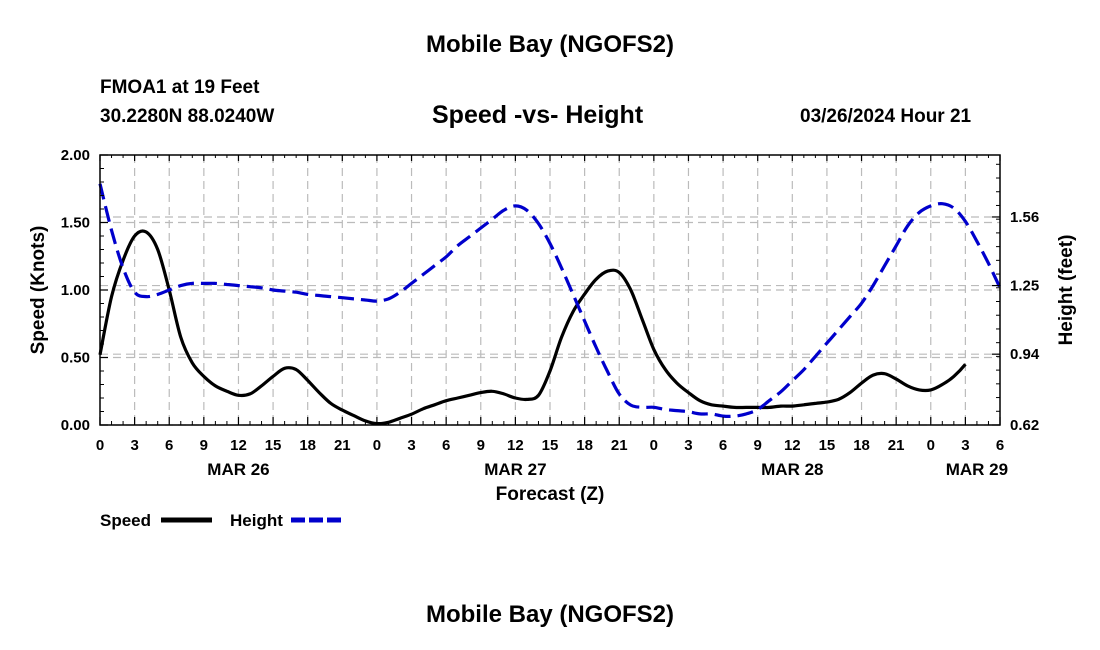 Image resolution: width=1100 pixels, height=650 pixels. What do you see at coordinates (886, 116) in the screenshot?
I see `forecast-datetime: 03/26/2024 Hour 21` at bounding box center [886, 116].